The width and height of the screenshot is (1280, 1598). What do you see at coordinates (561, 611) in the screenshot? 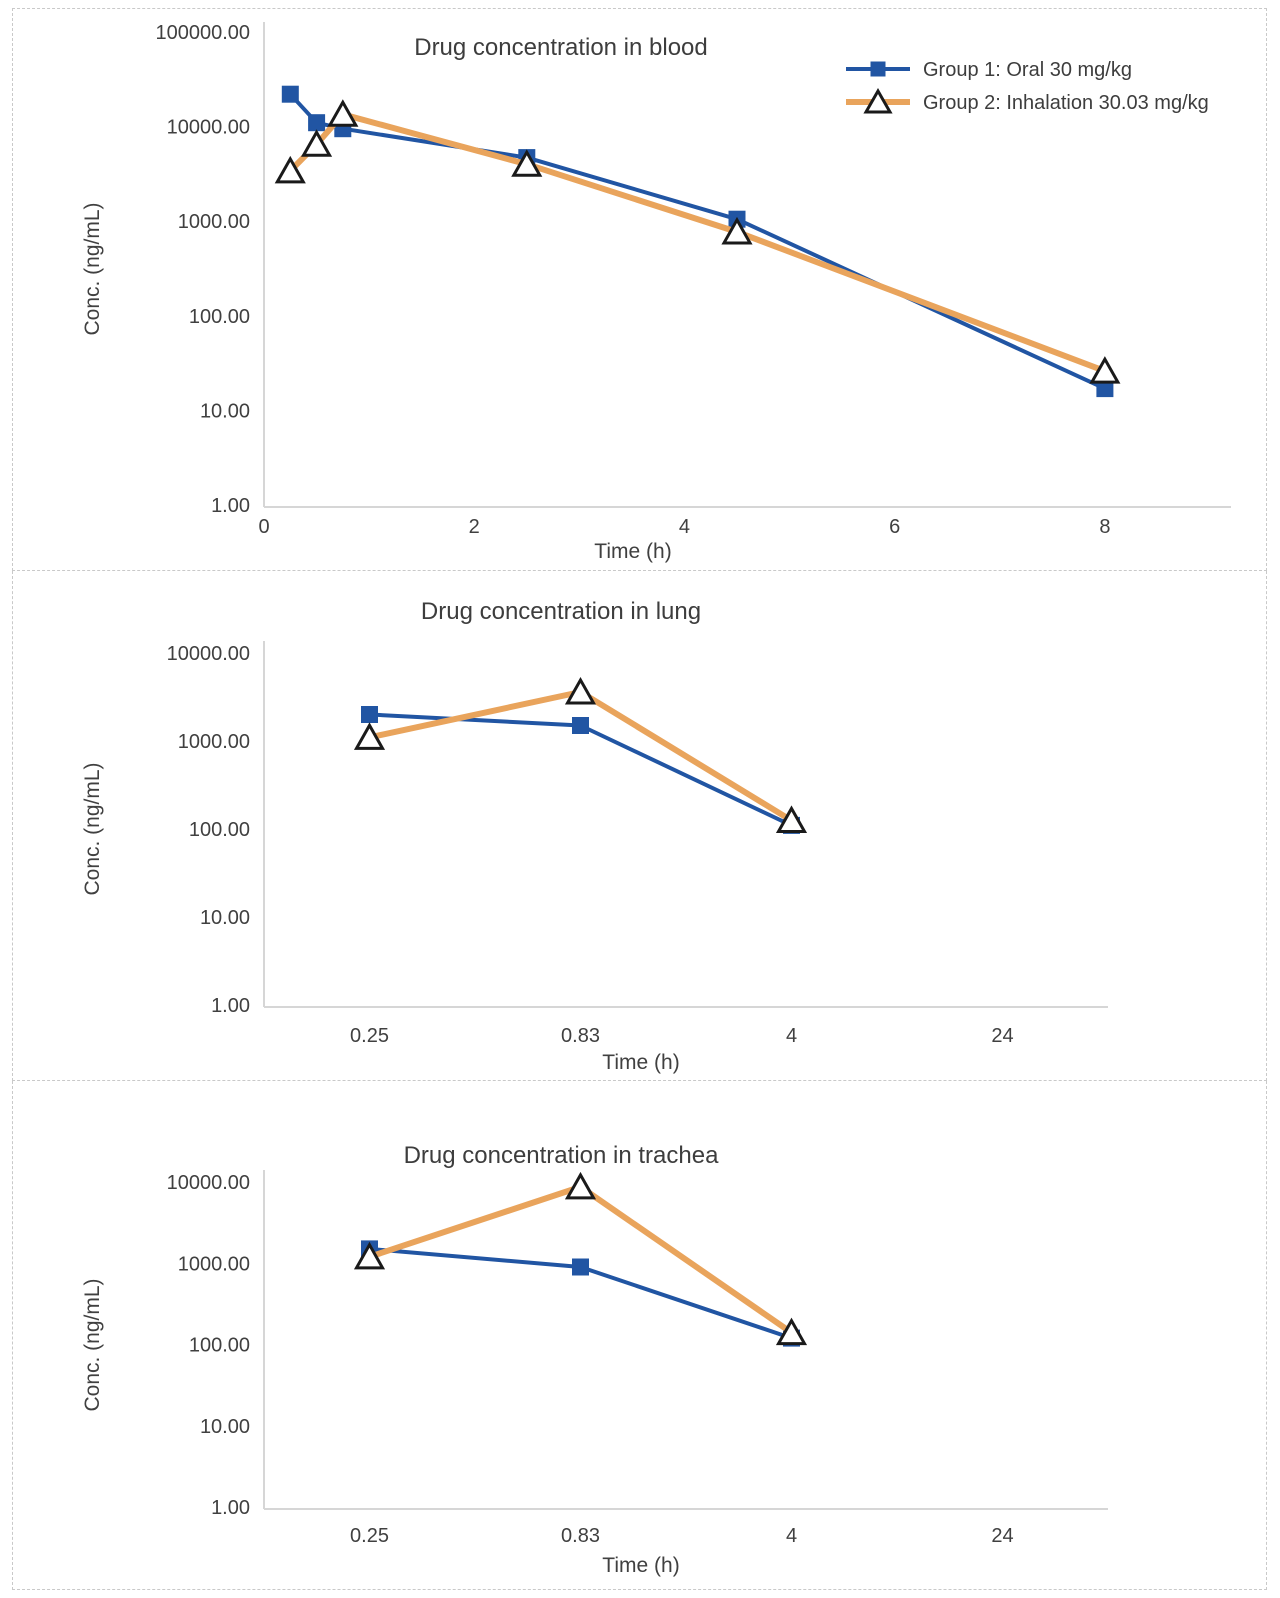
I see `chart-title: Drug concentration in lung` at bounding box center [561, 611].